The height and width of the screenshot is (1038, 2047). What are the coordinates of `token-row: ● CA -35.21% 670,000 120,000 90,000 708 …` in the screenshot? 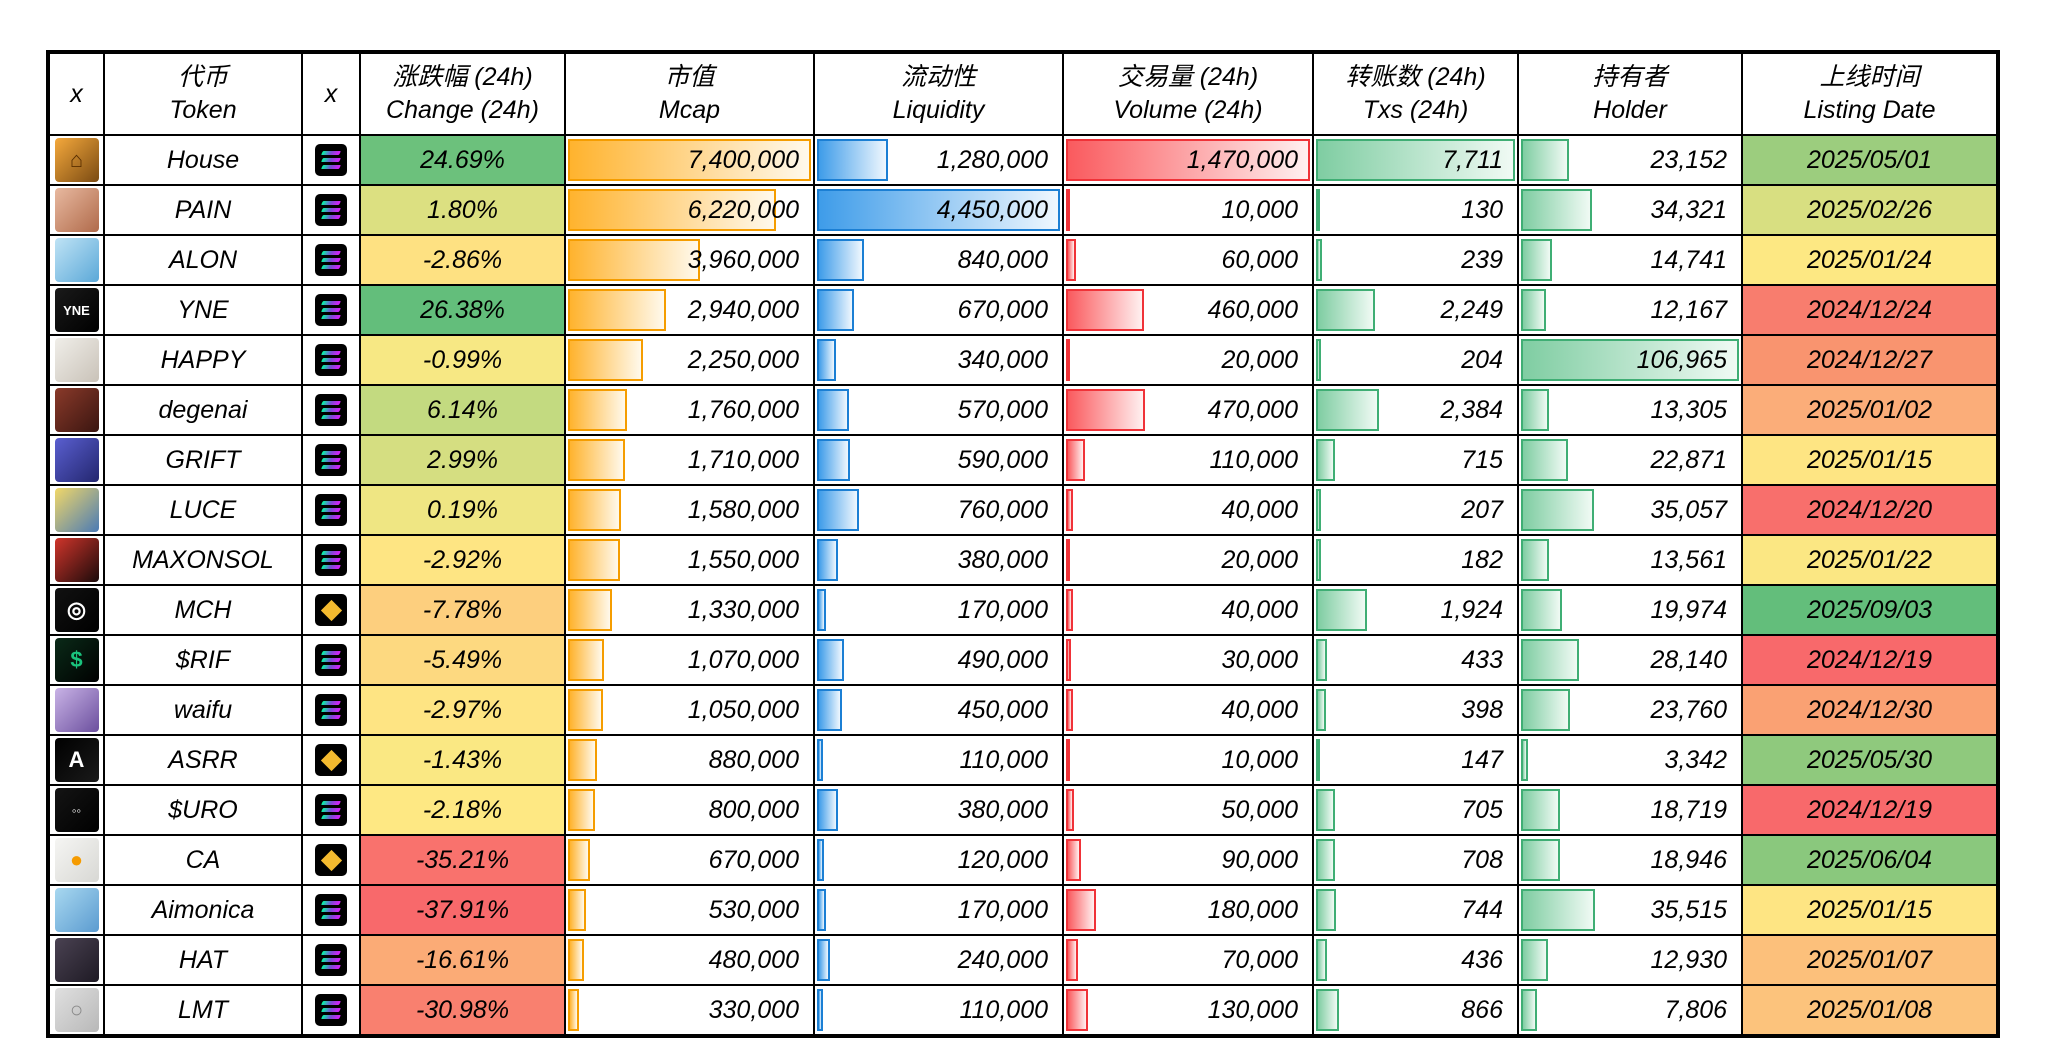 It's located at (1023, 860).